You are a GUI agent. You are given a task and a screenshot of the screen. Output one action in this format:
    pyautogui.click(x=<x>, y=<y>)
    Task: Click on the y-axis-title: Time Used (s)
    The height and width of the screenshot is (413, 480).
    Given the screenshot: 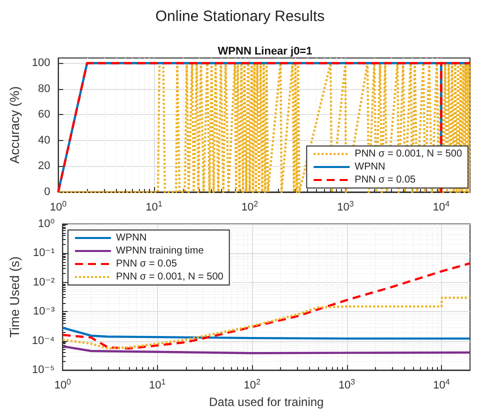 What is the action you would take?
    pyautogui.click(x=14, y=297)
    